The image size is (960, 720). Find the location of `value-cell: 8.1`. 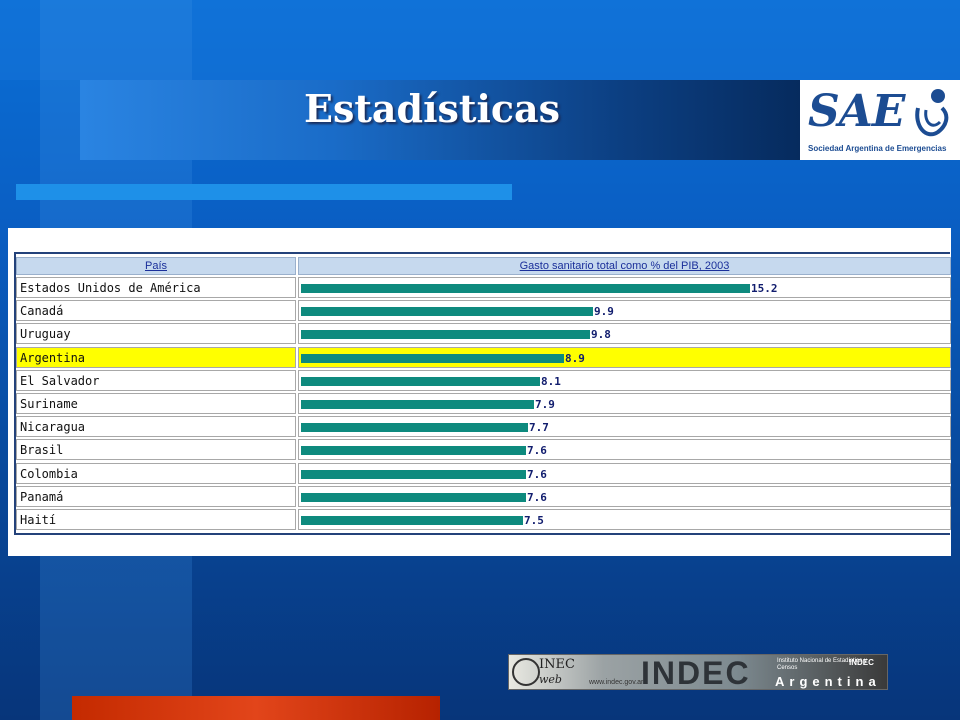

value-cell: 8.1 is located at coordinates (624, 380).